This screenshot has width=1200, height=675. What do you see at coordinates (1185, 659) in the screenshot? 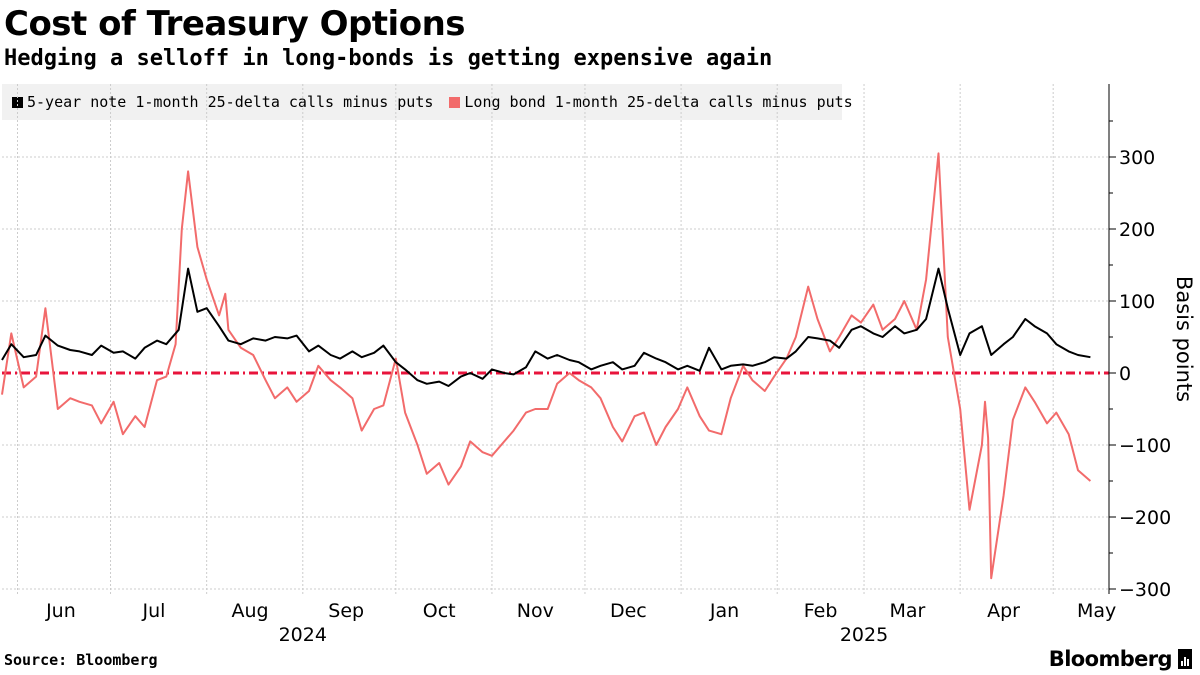
I see `bar-chart-icon` at bounding box center [1185, 659].